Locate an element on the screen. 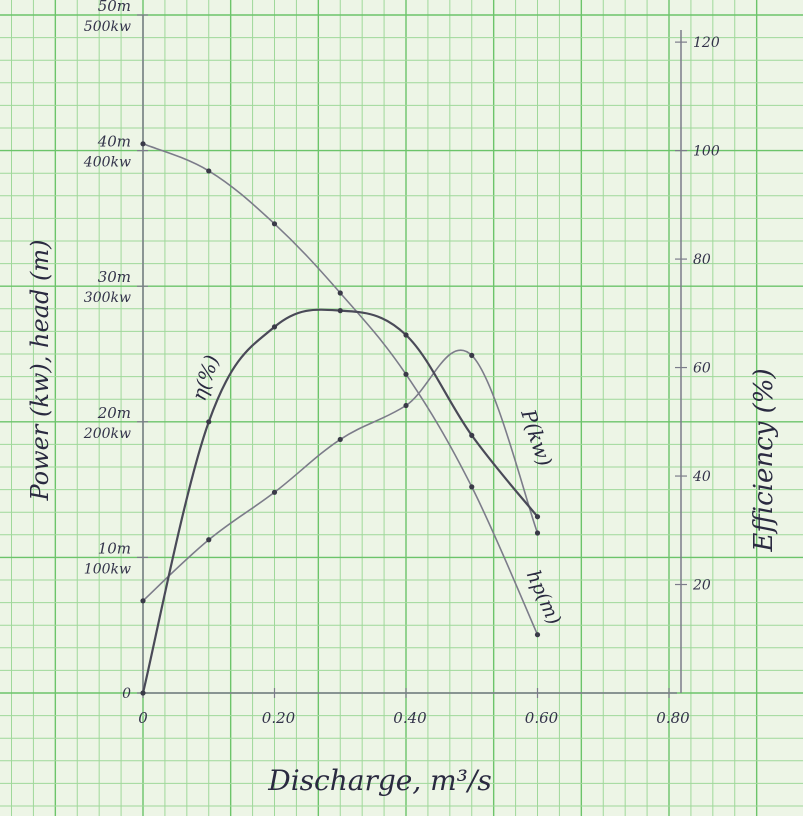 Image resolution: width=803 pixels, height=816 pixels. left-tick-label-power: 500kw is located at coordinates (107, 27).